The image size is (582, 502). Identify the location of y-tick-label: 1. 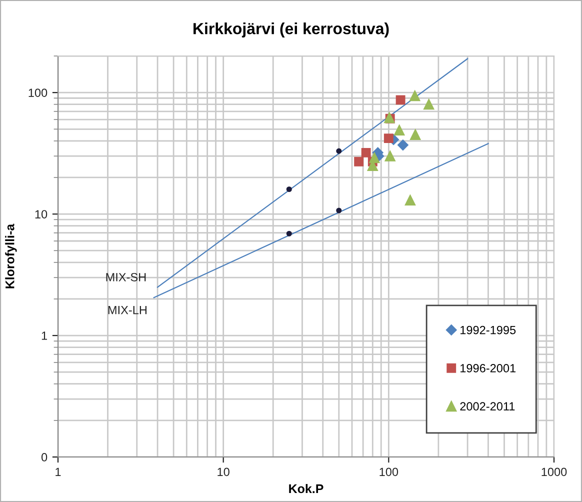
(45, 336).